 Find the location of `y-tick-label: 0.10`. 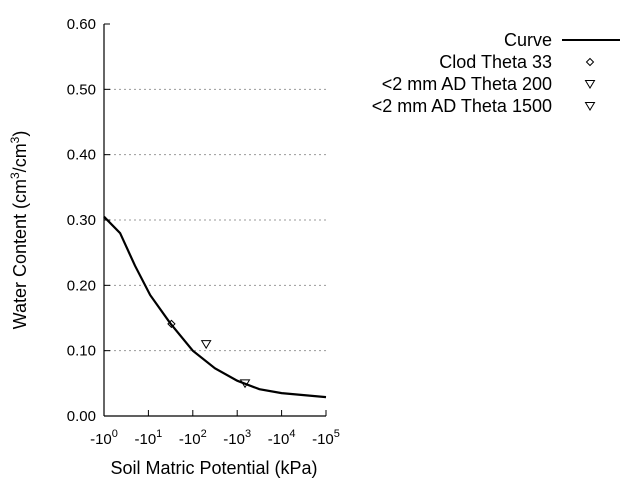

y-tick-label: 0.10 is located at coordinates (81, 351).